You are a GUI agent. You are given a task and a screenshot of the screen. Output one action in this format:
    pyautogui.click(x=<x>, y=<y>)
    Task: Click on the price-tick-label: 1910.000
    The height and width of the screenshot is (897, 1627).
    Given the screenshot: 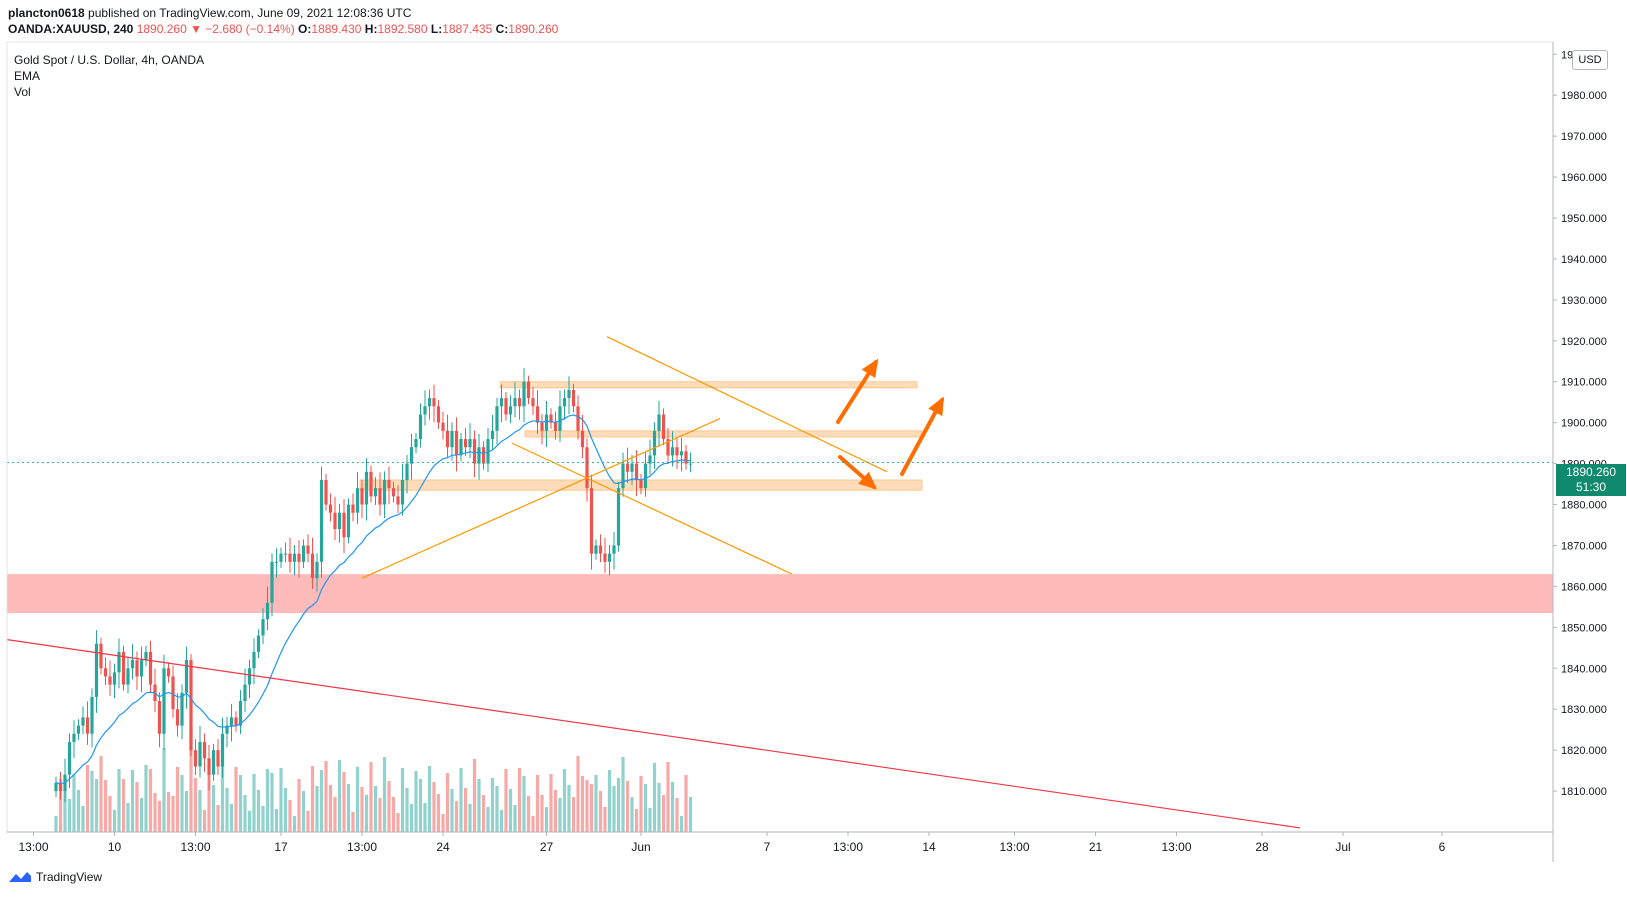 What is the action you would take?
    pyautogui.click(x=1584, y=383)
    